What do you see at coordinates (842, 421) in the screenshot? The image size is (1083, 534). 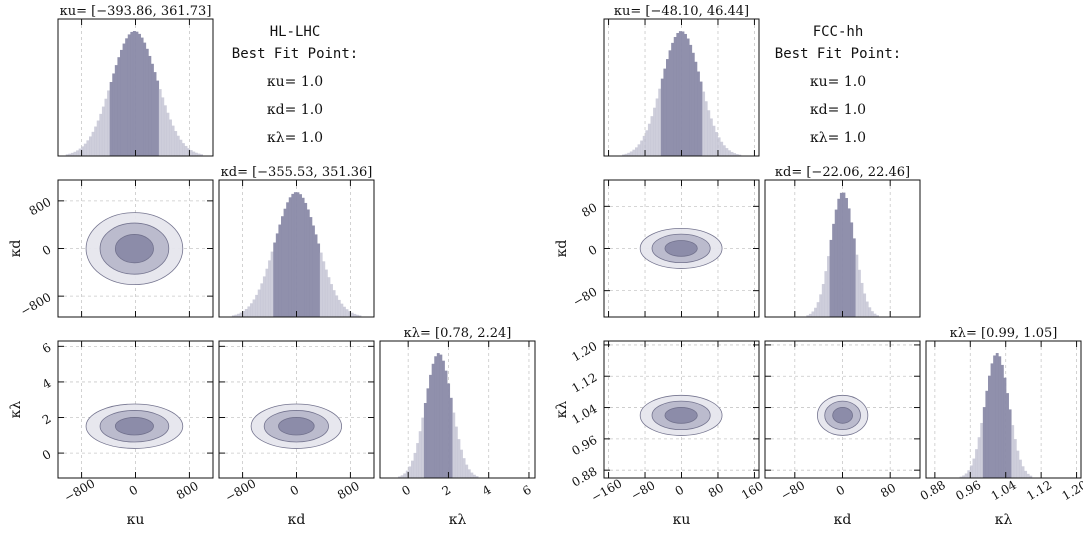 I see `panel-κλ-κd: −80 0 80` at bounding box center [842, 421].